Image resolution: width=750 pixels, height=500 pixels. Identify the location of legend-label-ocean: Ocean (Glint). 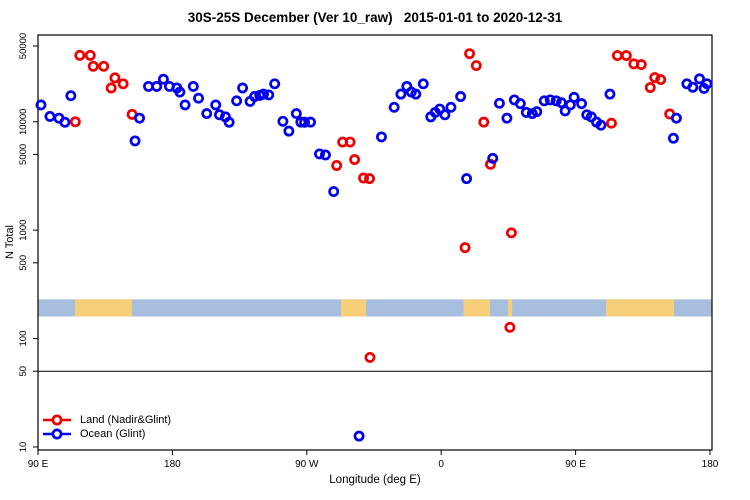
(113, 434).